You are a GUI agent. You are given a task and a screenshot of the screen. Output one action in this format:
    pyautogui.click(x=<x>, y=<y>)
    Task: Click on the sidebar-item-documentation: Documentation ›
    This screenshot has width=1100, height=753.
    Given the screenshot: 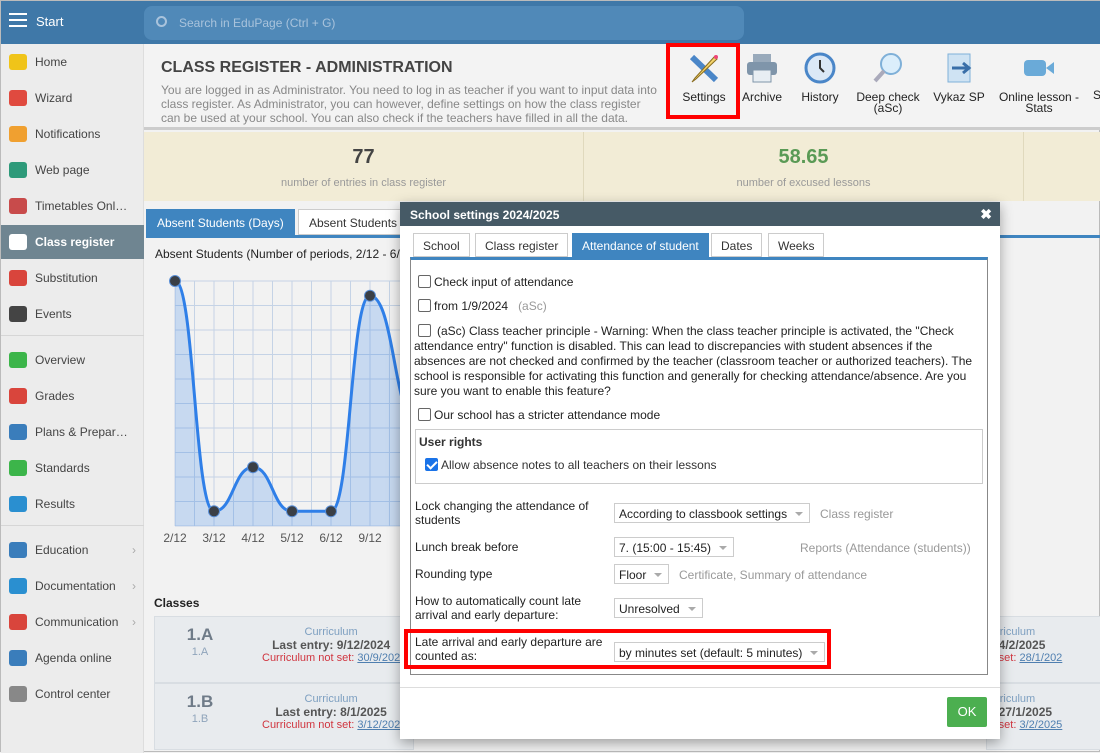 What is the action you would take?
    pyautogui.click(x=72, y=586)
    